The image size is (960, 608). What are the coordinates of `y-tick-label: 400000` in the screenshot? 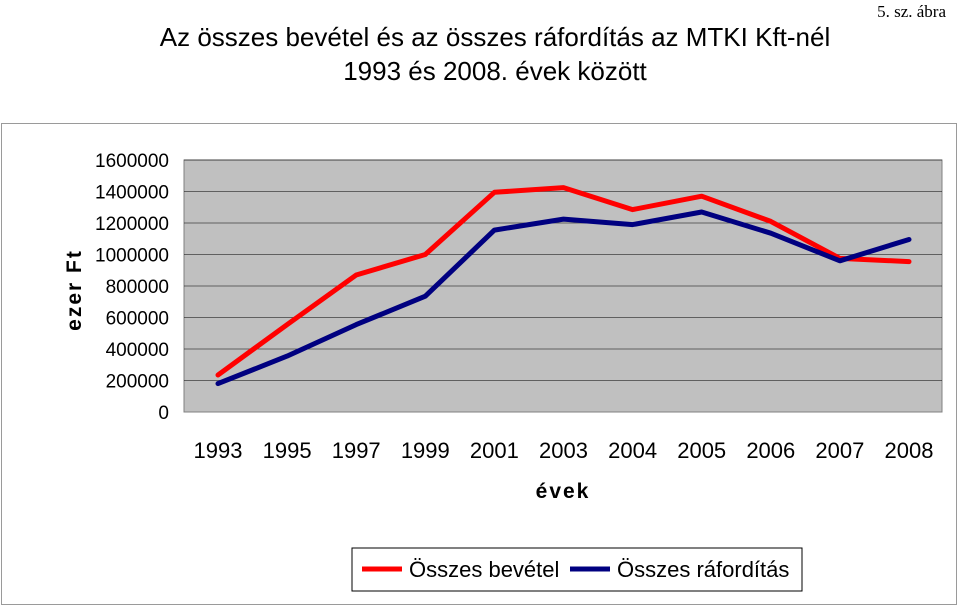 It's located at (137, 350).